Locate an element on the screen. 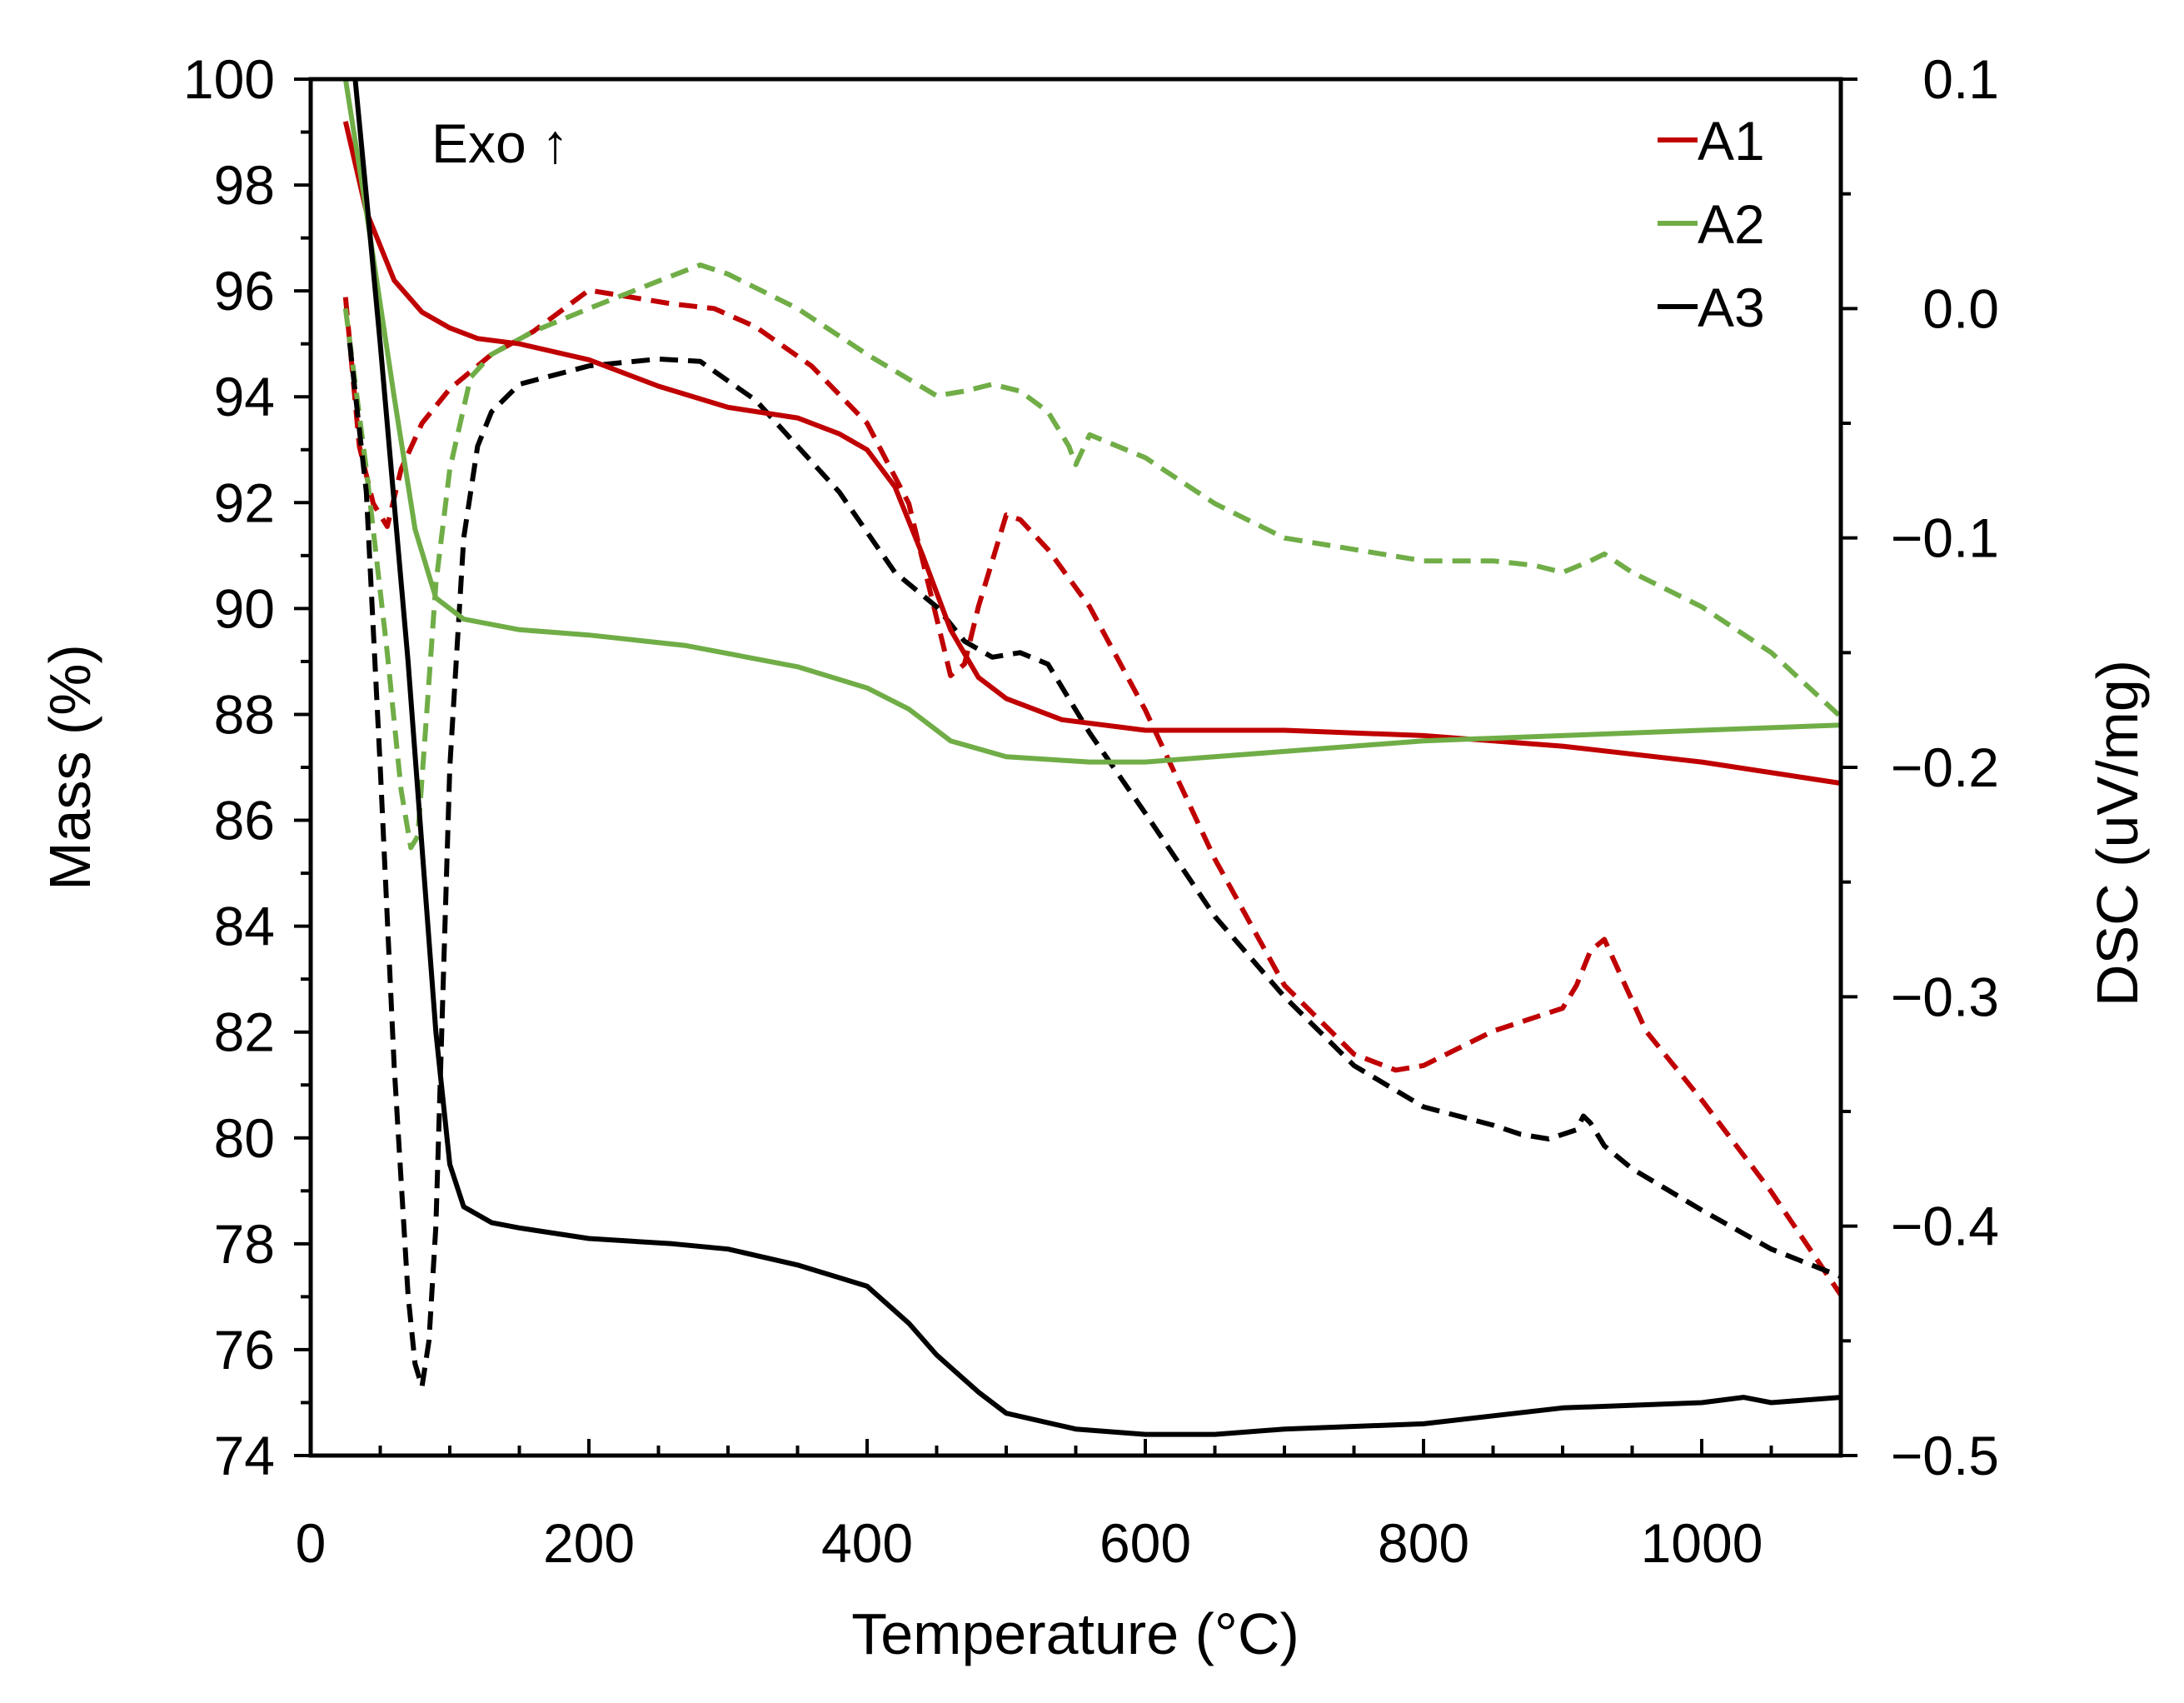 The width and height of the screenshot is (2184, 1703). y2-tick-label: 0.1 is located at coordinates (1960, 79).